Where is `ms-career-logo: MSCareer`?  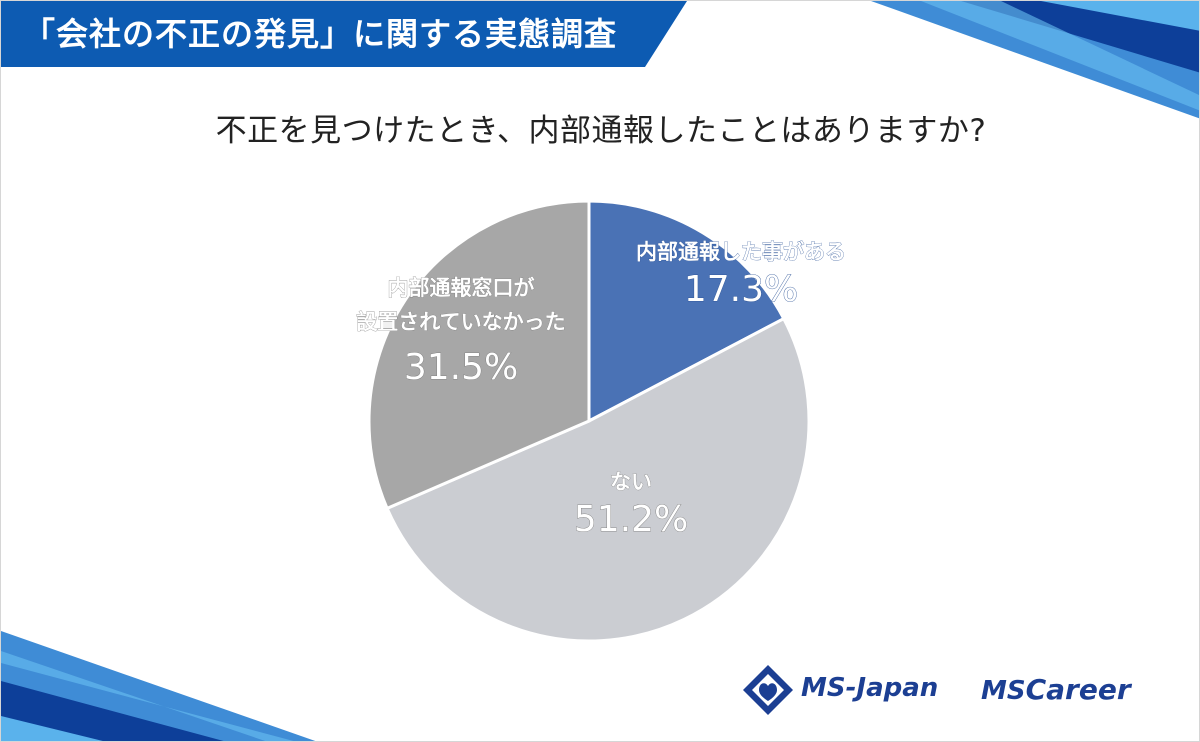 ms-career-logo: MSCareer is located at coordinates (1056, 689).